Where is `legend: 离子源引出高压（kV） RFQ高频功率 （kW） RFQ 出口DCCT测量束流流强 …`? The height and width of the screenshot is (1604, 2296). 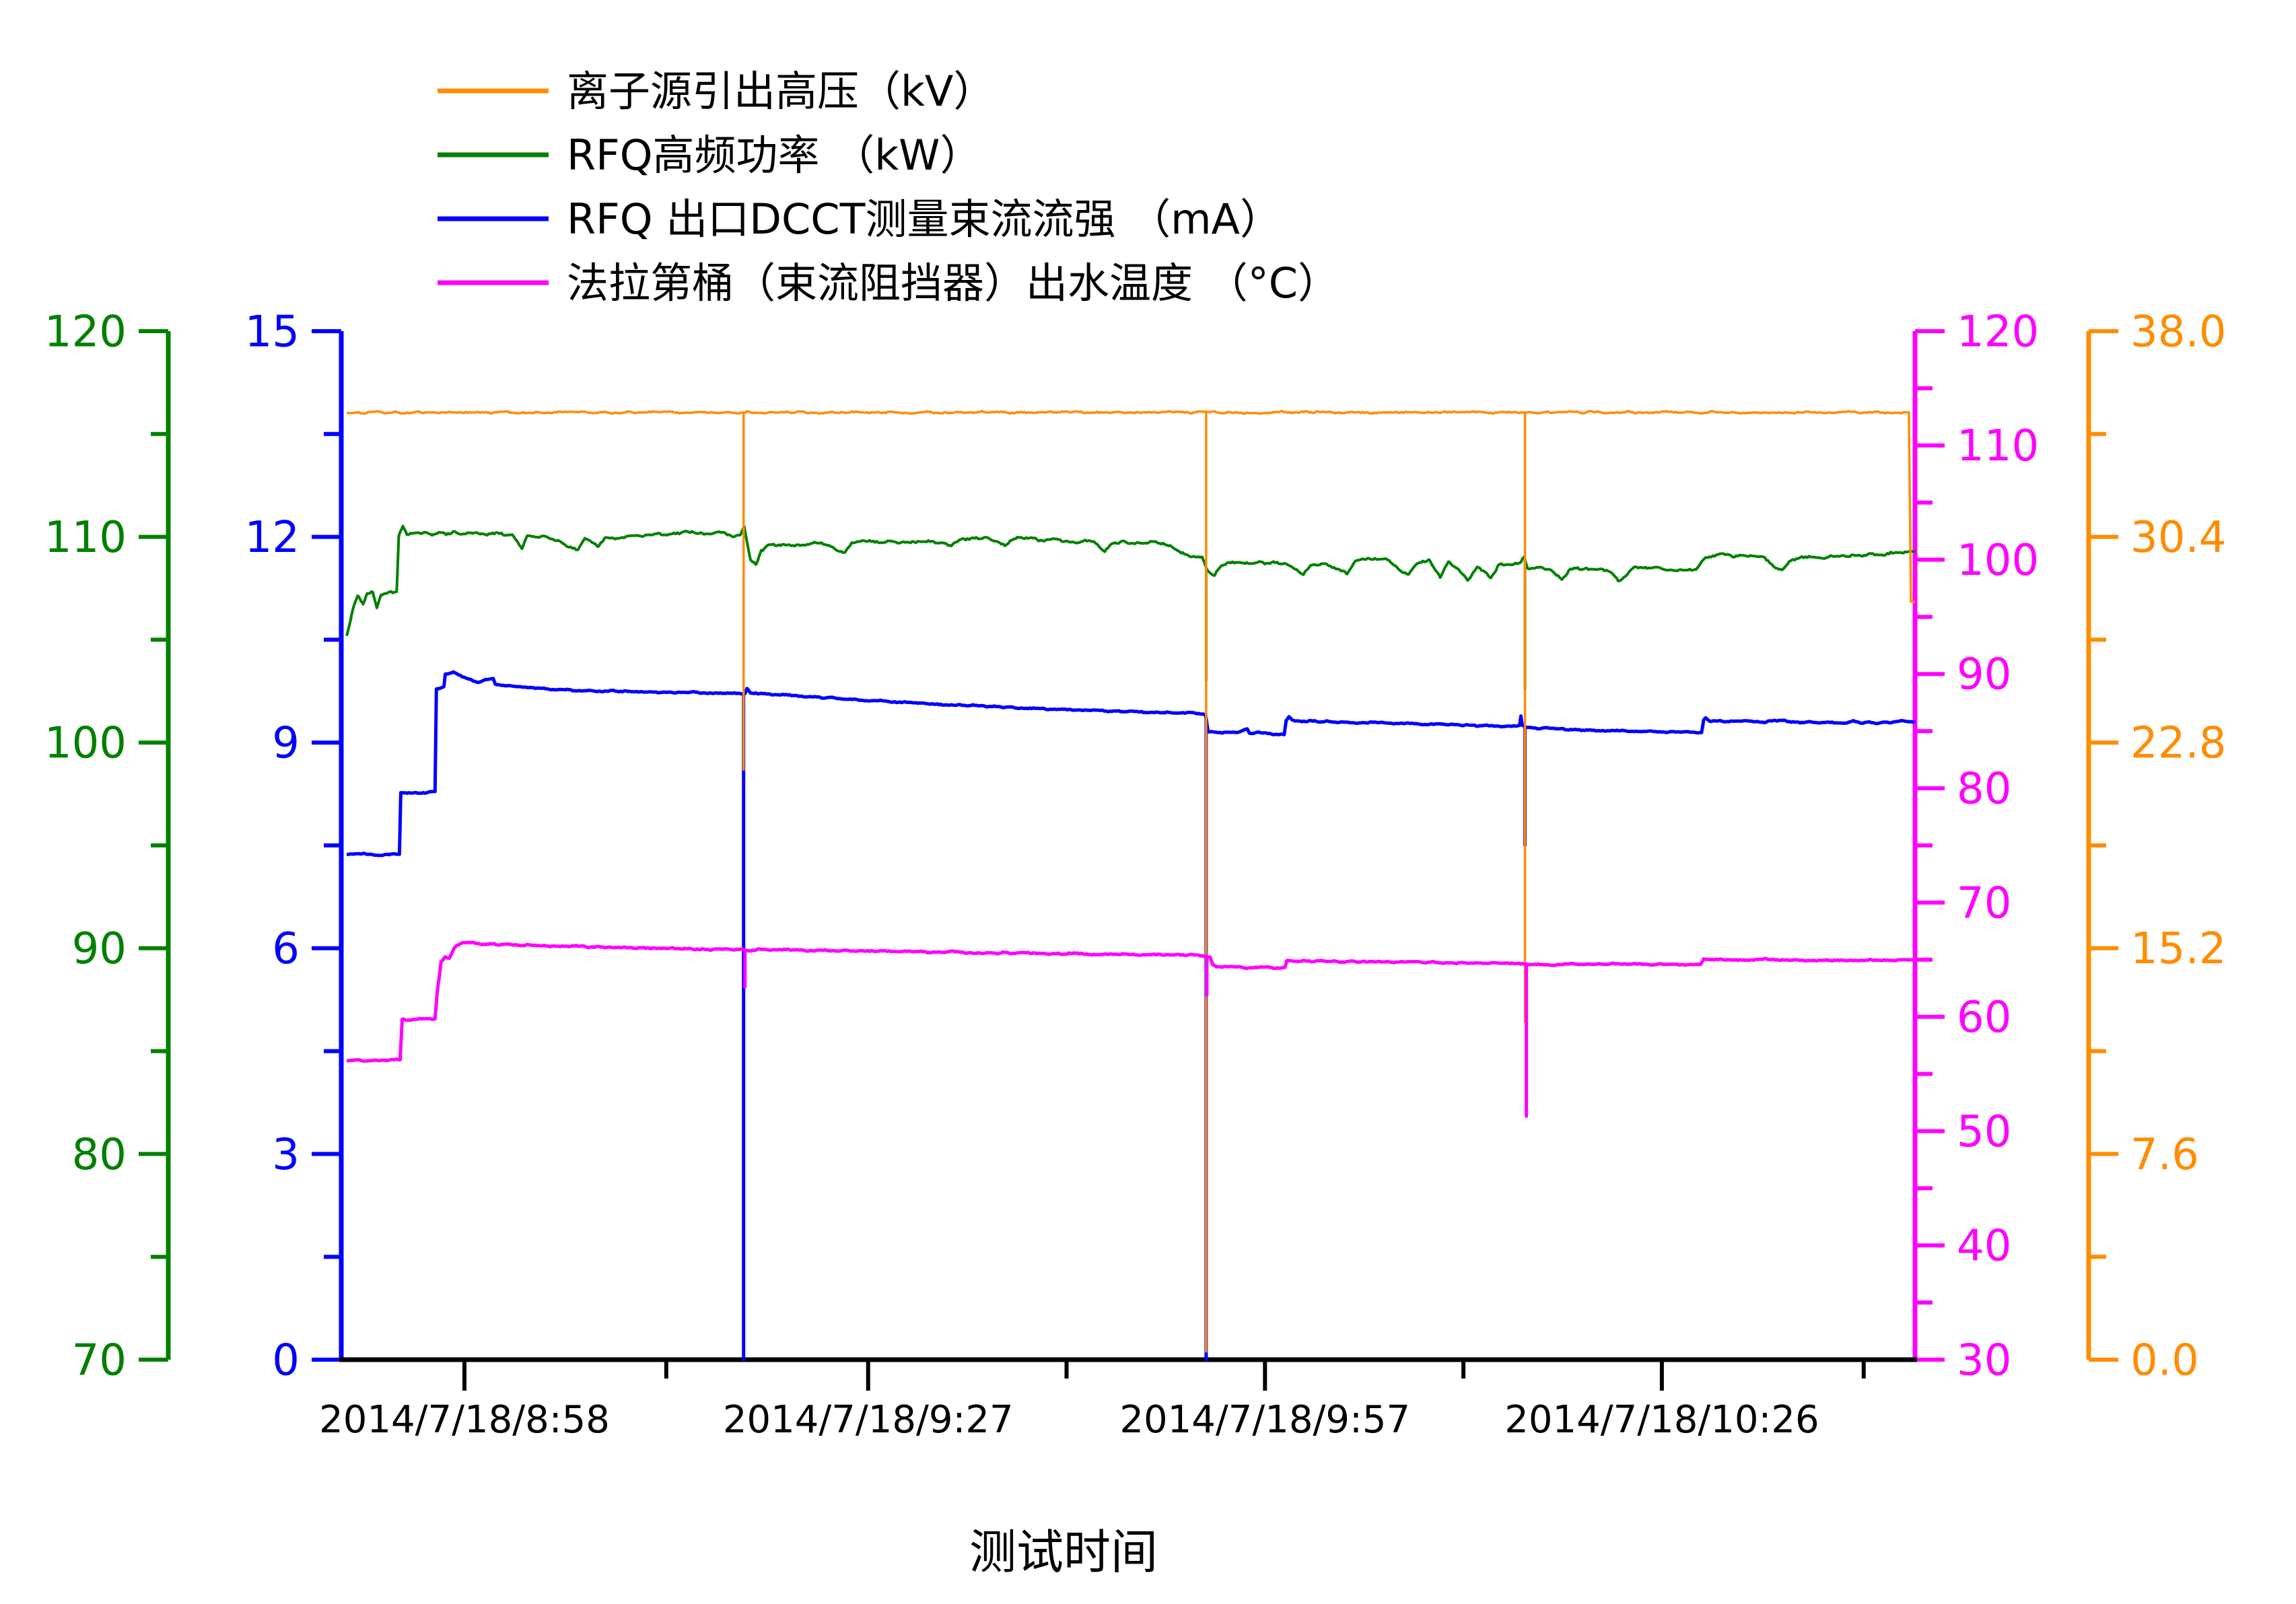
legend: 离子源引出高压（kV） RFQ高频功率 （kW） RFQ 出口DCCT测量束流流强 … is located at coordinates (889, 187).